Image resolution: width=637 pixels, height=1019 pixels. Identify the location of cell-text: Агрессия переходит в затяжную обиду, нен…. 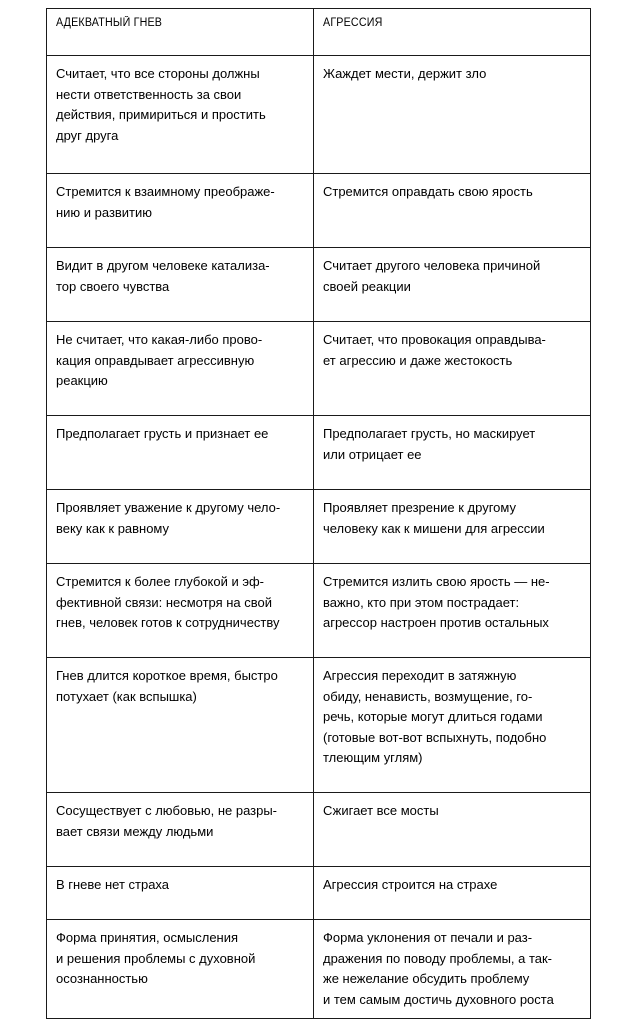
(435, 716).